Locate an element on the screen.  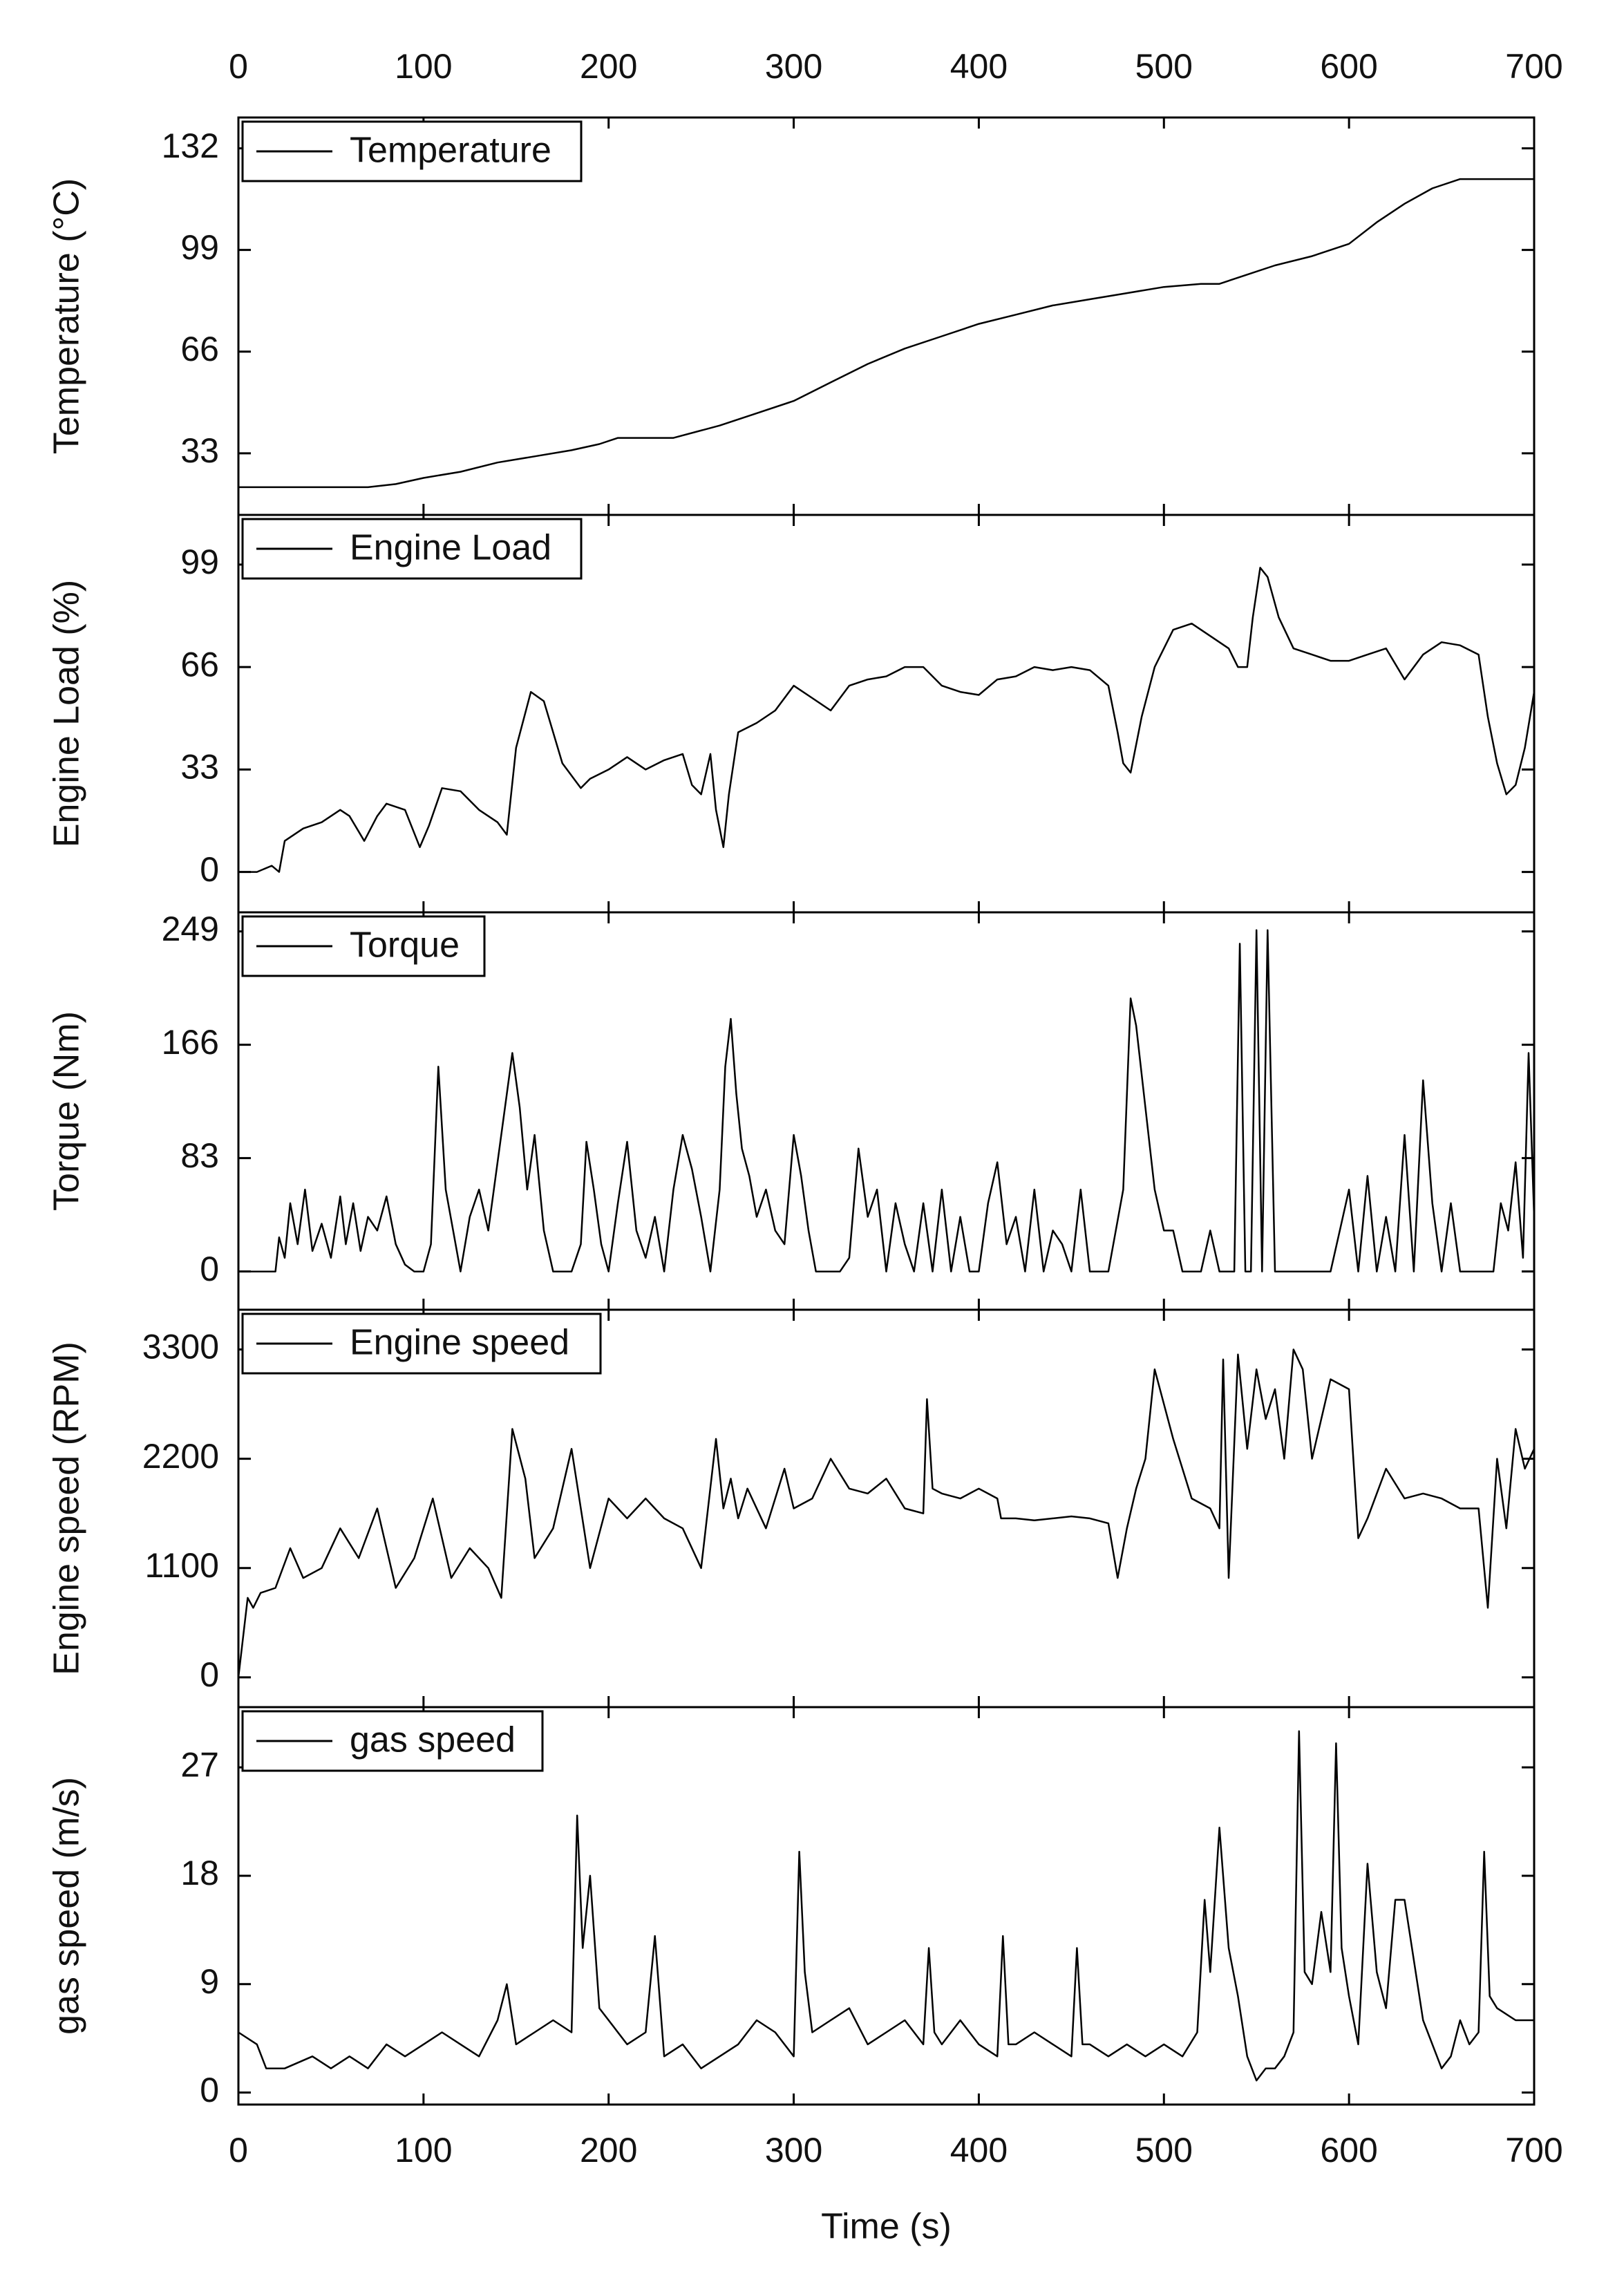
y-tick-label-torque: 83 is located at coordinates (199, 1155).